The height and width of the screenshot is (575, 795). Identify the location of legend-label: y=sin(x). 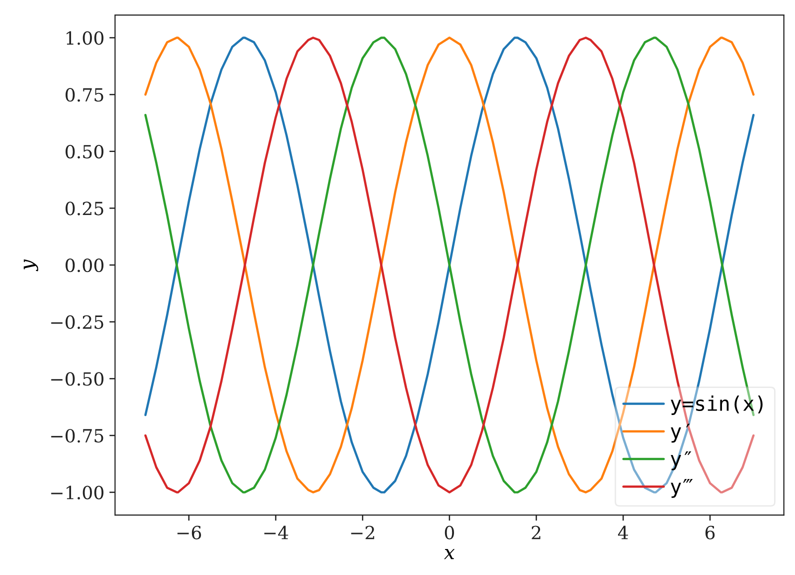
(716, 405).